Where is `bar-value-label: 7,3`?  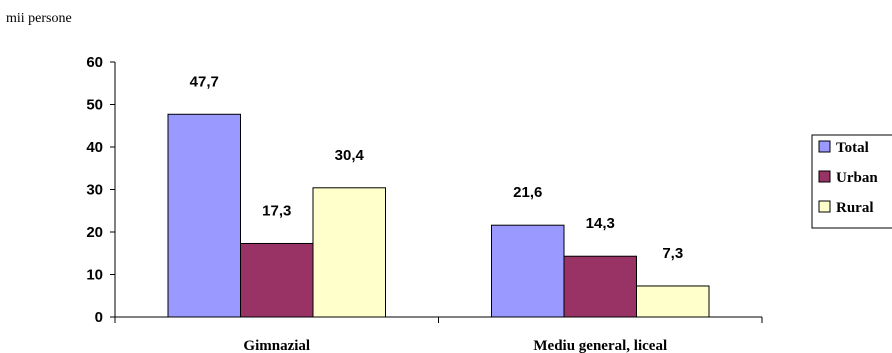 bar-value-label: 7,3 is located at coordinates (672, 253).